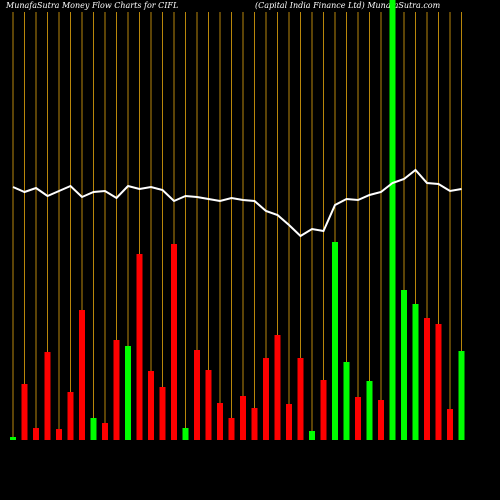  Describe the element at coordinates (91, 5) in the screenshot. I see `chart-title: MunafaSutra Money Flow Charts for CIFL` at that location.